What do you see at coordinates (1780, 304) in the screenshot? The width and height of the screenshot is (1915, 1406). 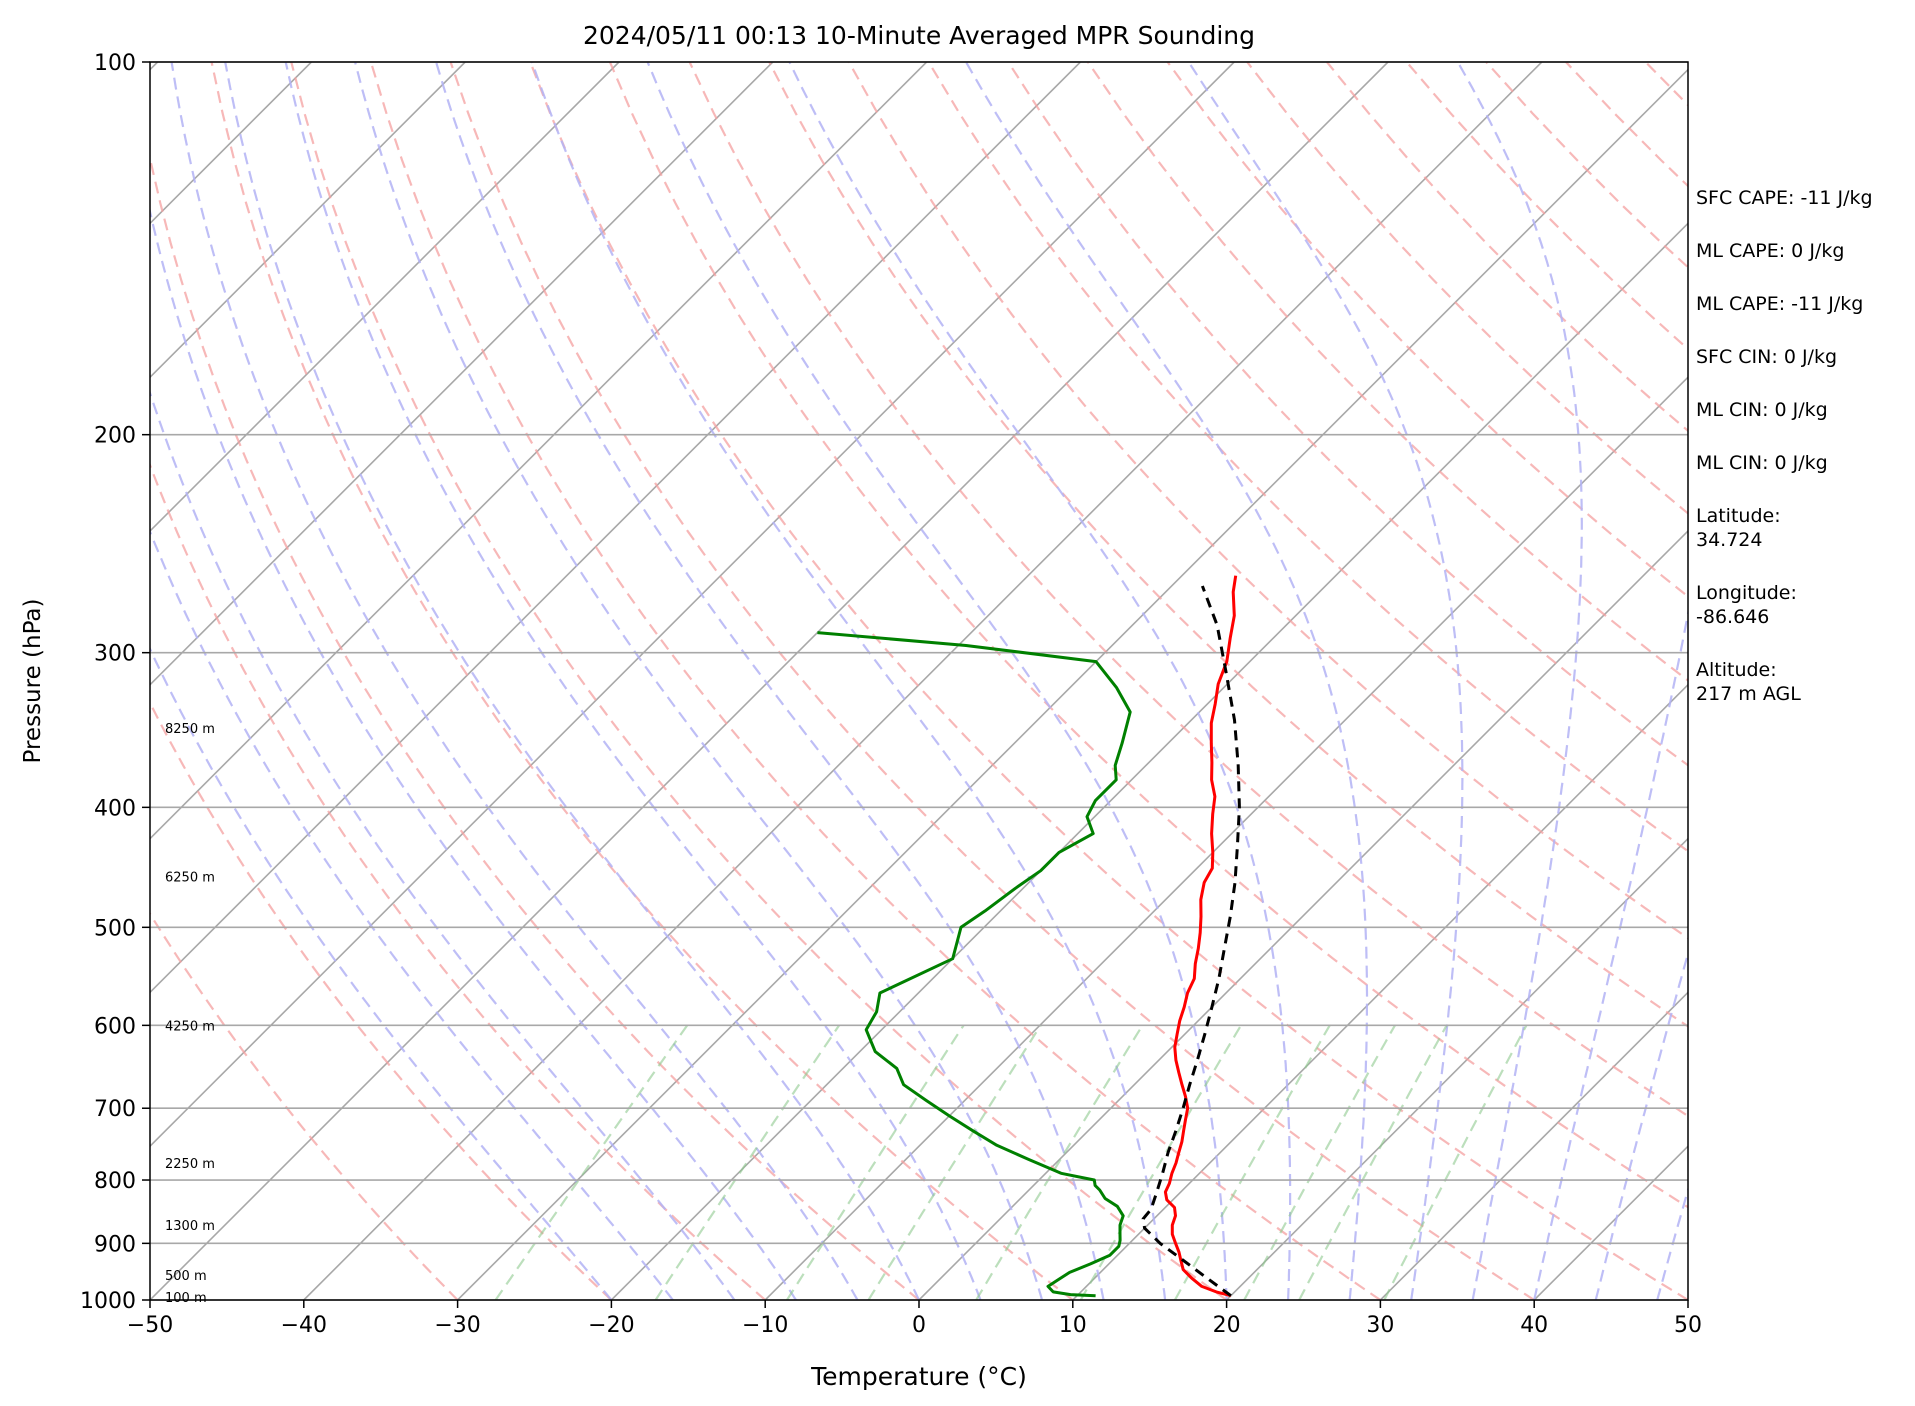 I see `info-ml-cape-2: ML CAPE: -11 J/kg` at bounding box center [1780, 304].